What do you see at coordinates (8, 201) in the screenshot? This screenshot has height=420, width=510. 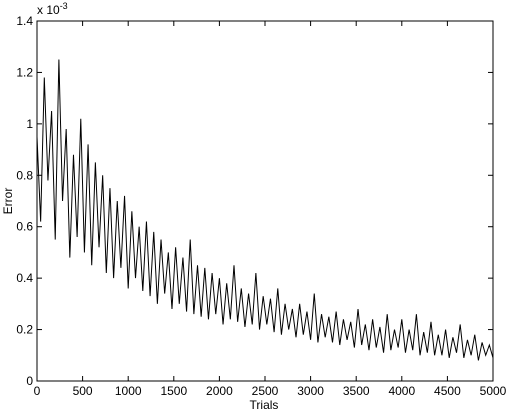 I see `y-axis-label: Error` at bounding box center [8, 201].